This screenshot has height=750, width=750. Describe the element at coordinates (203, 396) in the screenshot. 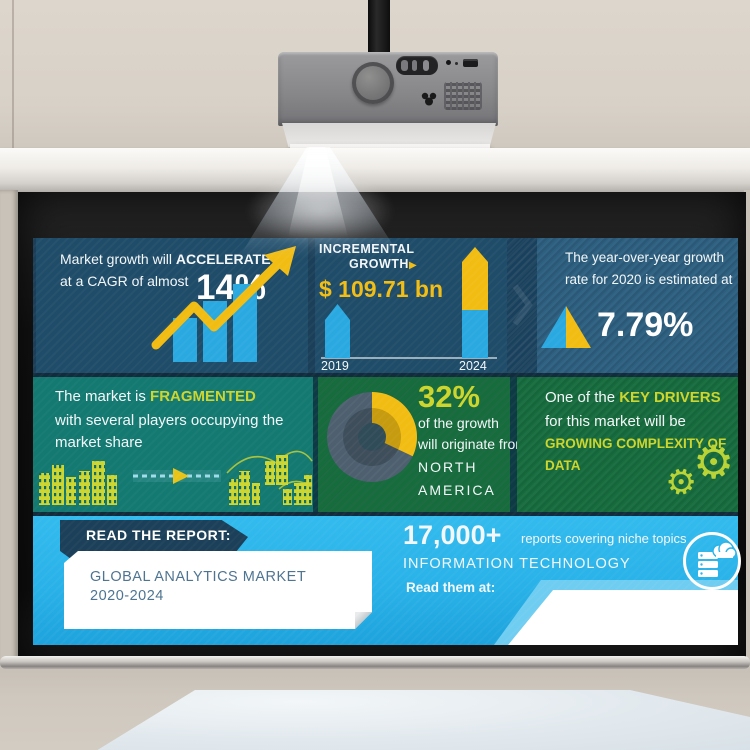

I see `fragmented-line1-bold: FRAGMENTED` at that location.